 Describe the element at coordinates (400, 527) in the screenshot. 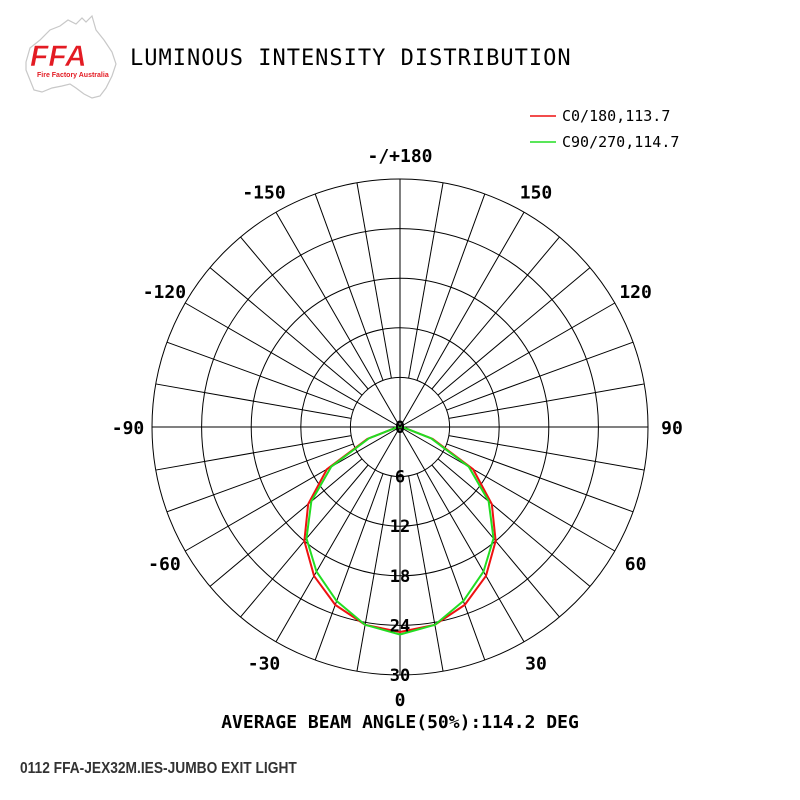

I see `radial-tick-label: 12` at that location.